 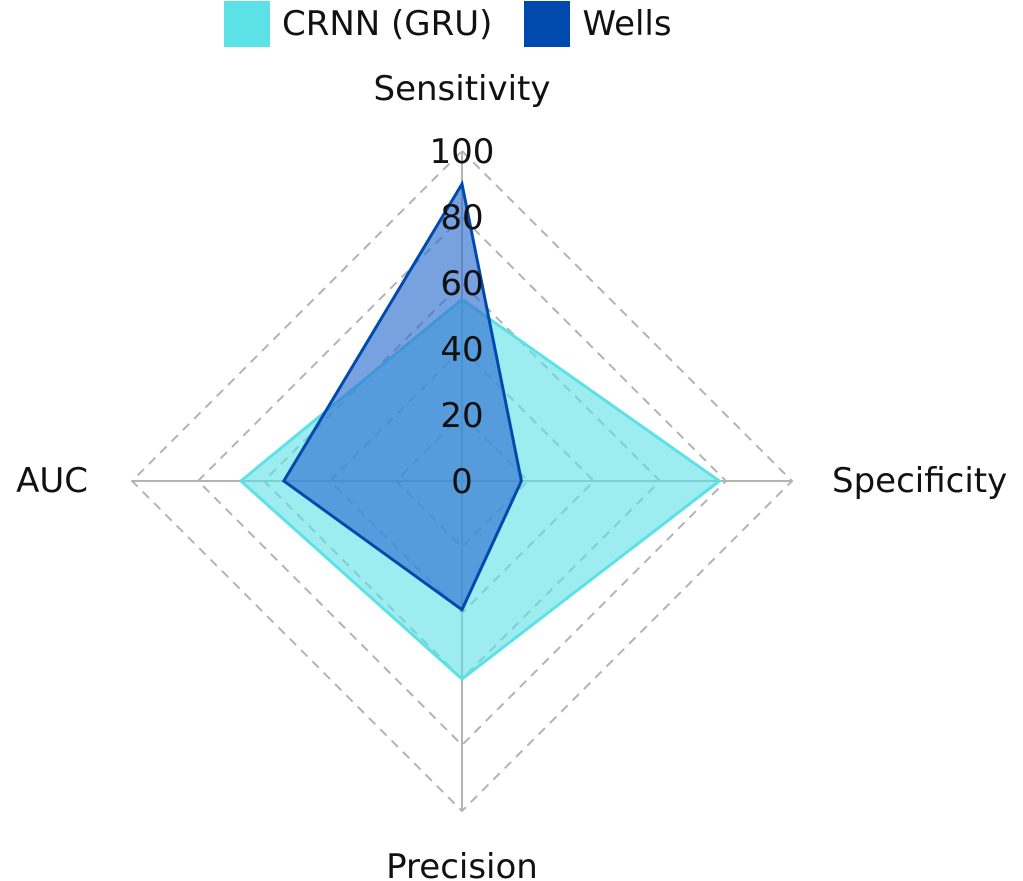 What do you see at coordinates (919, 481) in the screenshot?
I see `axis-label-specificity: Specificity` at bounding box center [919, 481].